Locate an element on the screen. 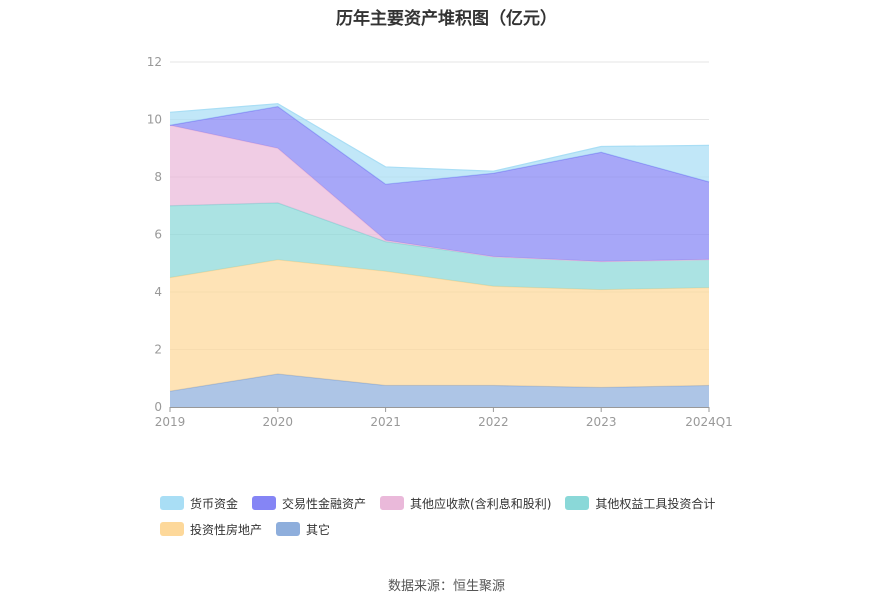 The image size is (893, 603). data-source: 数据来源：恒生聚源 is located at coordinates (446, 586).